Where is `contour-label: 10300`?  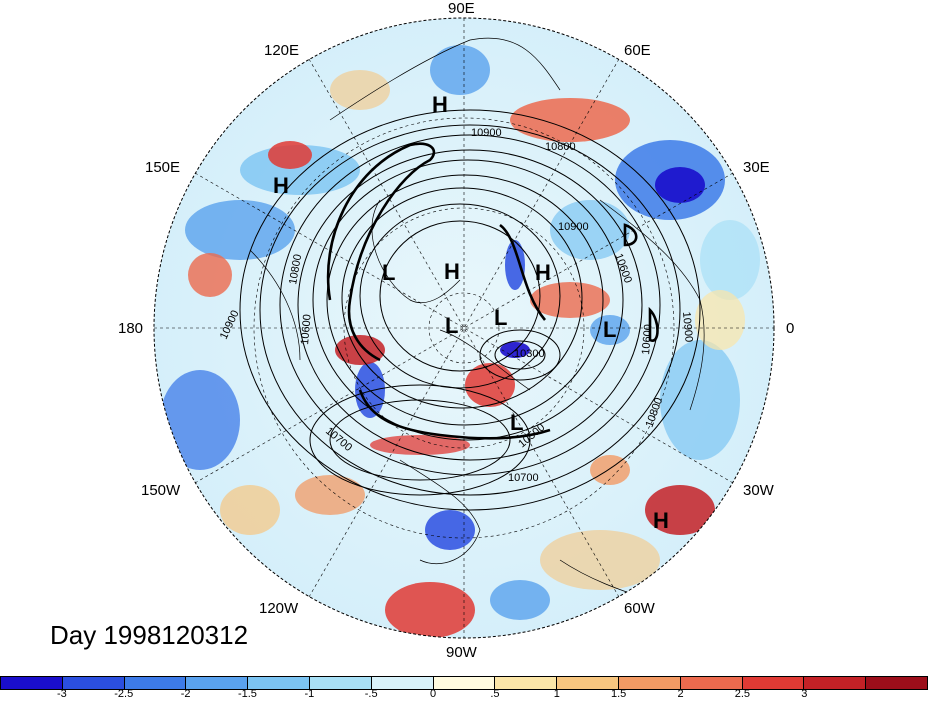
contour-label: 10300 is located at coordinates (529, 354).